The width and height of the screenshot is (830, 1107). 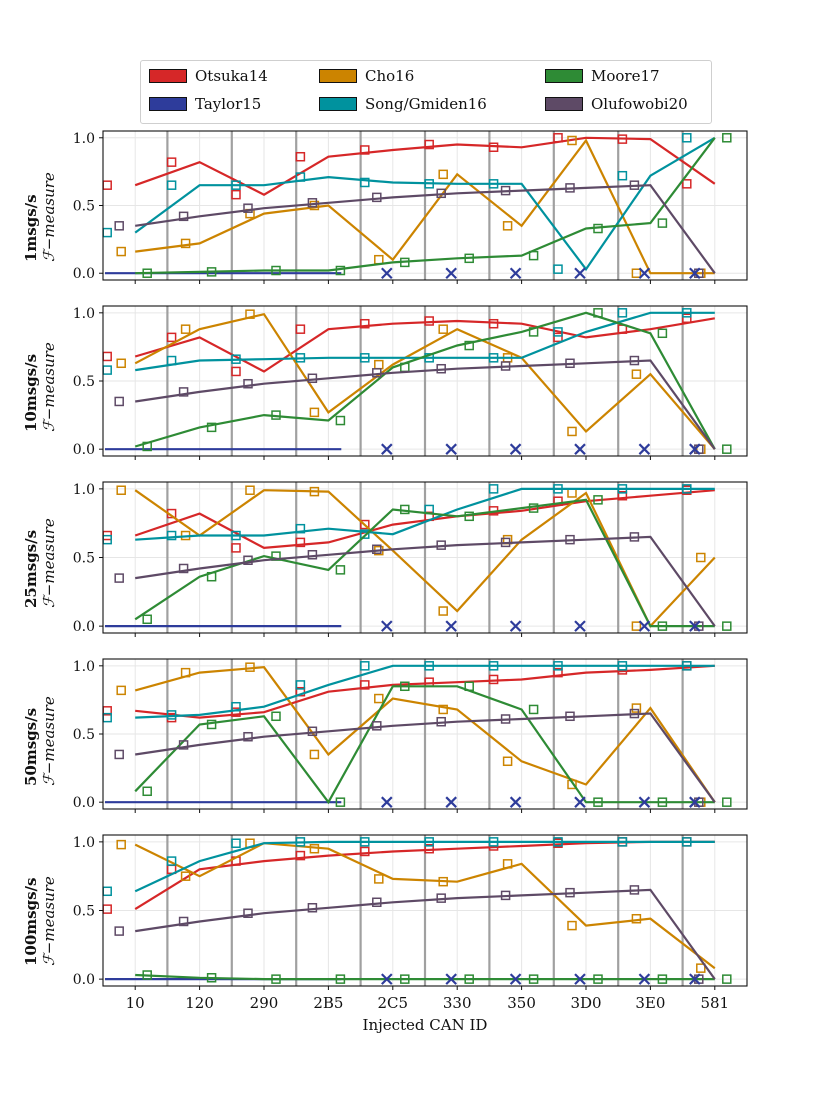 What do you see at coordinates (602, 76) in the screenshot?
I see `legend-item-moore17: Moore17` at bounding box center [602, 76].